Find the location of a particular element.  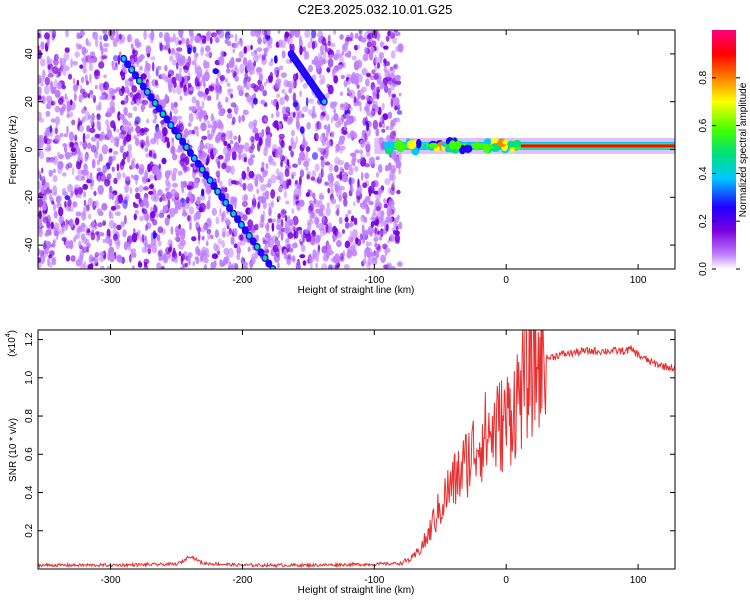

carrier-core is located at coordinates (597, 146).